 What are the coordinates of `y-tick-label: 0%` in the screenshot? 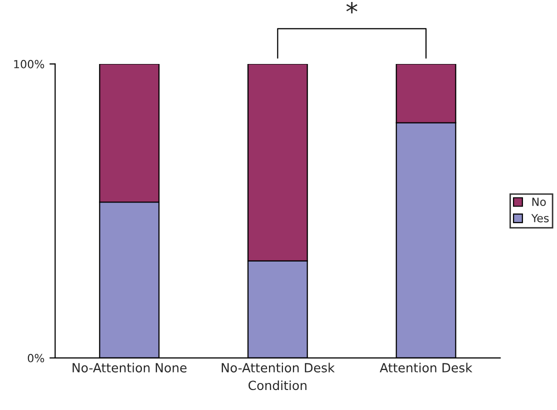 It's located at (36, 358).